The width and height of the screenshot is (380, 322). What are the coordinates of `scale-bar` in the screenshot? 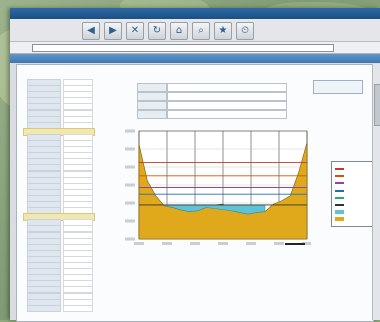 It's located at (295, 244).